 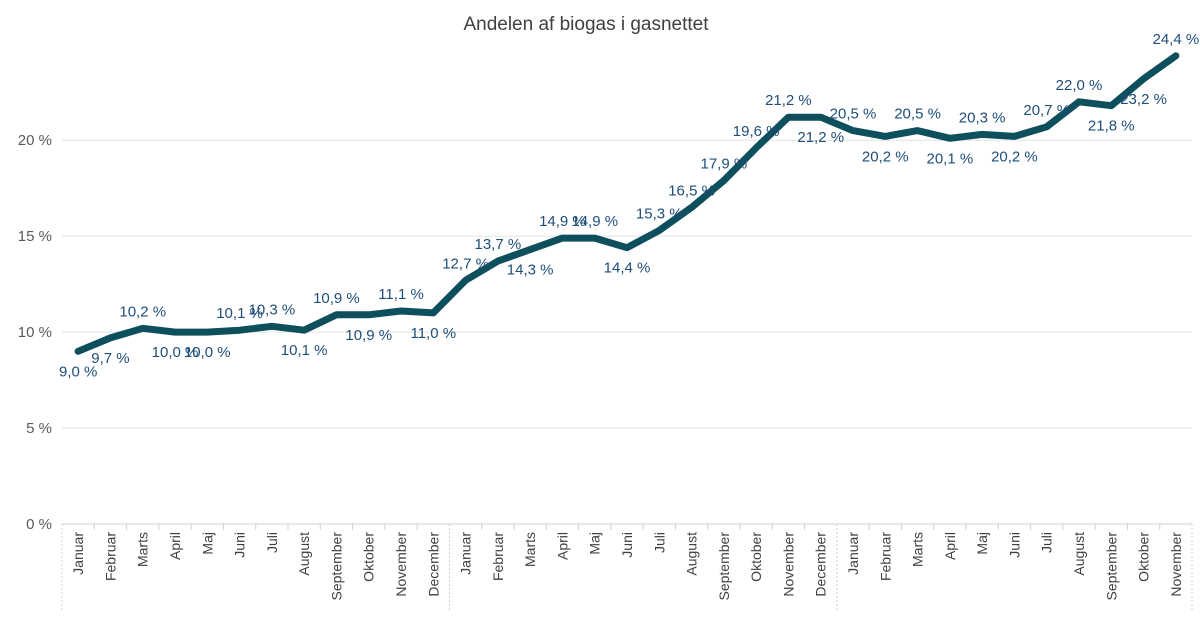 I want to click on data-label: 24,4 %, so click(x=1176, y=39).